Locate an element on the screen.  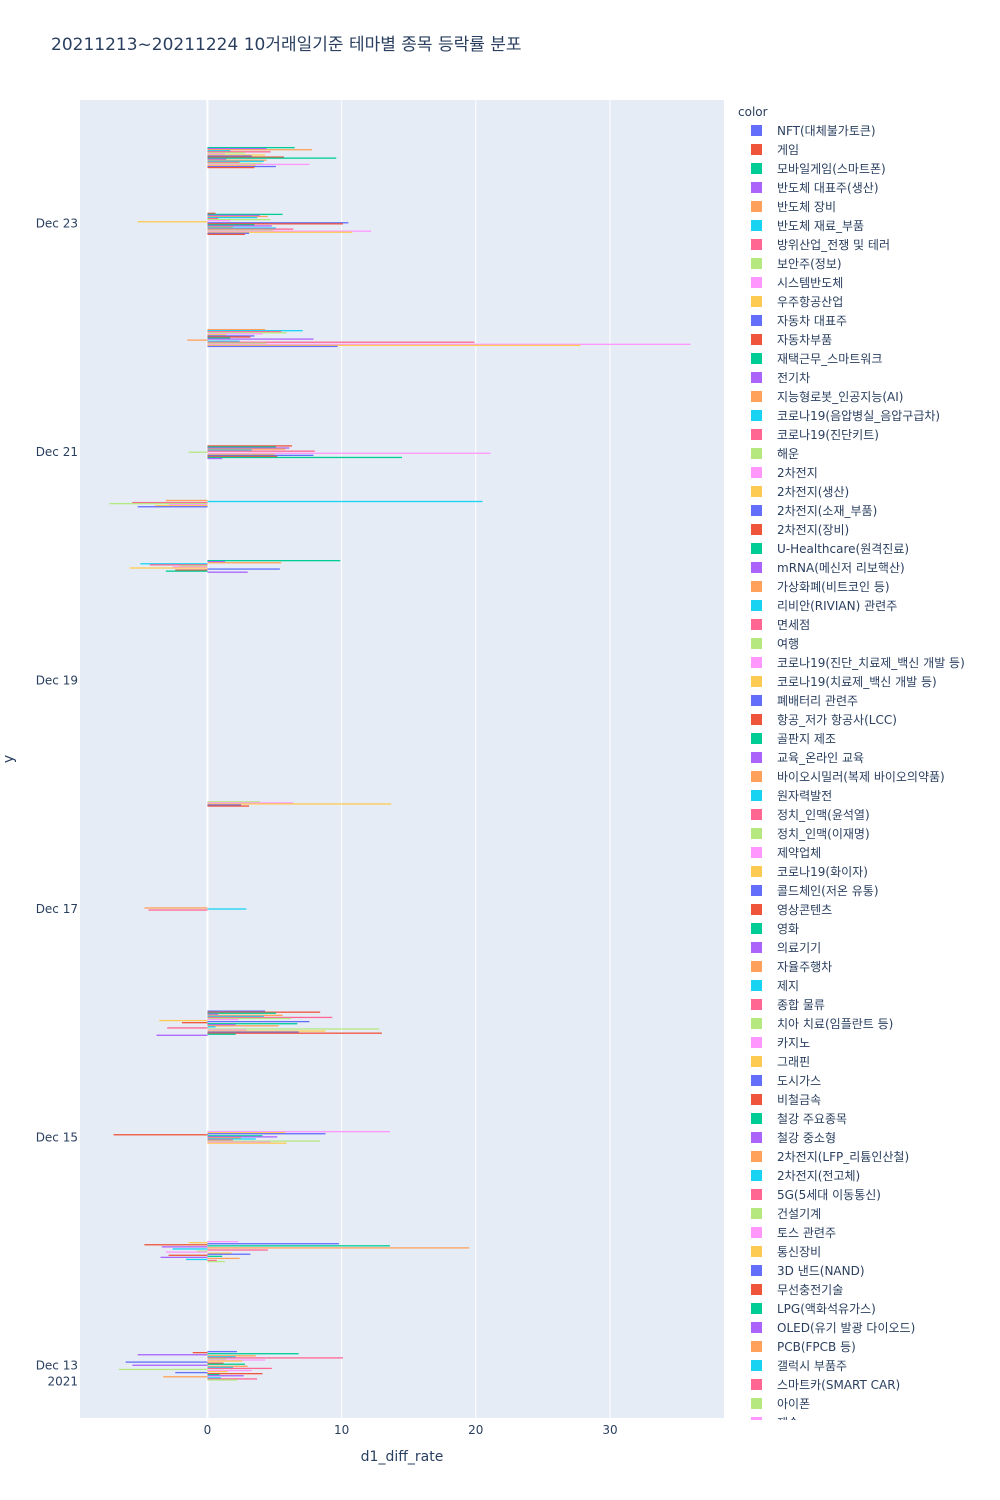
legend-item: 코로나19(화이자) is located at coordinates (869, 871).